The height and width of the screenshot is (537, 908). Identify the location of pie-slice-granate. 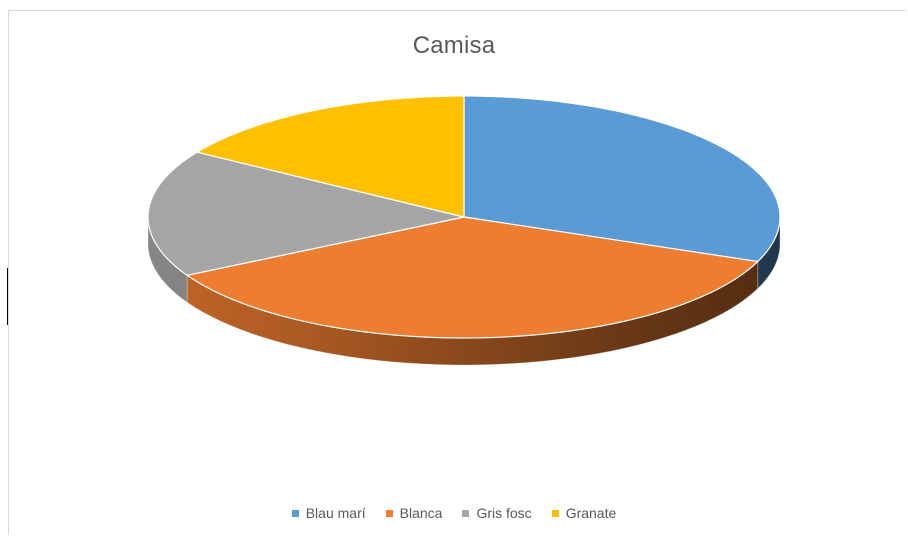
(330, 156).